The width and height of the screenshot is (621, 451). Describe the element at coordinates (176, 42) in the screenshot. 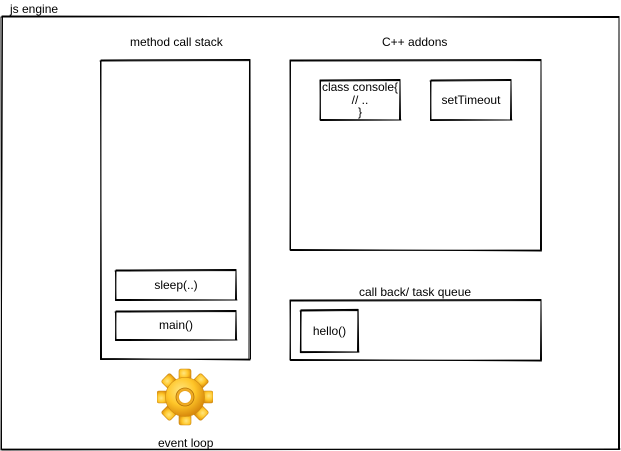

I see `call-stack-title: method call stack` at that location.